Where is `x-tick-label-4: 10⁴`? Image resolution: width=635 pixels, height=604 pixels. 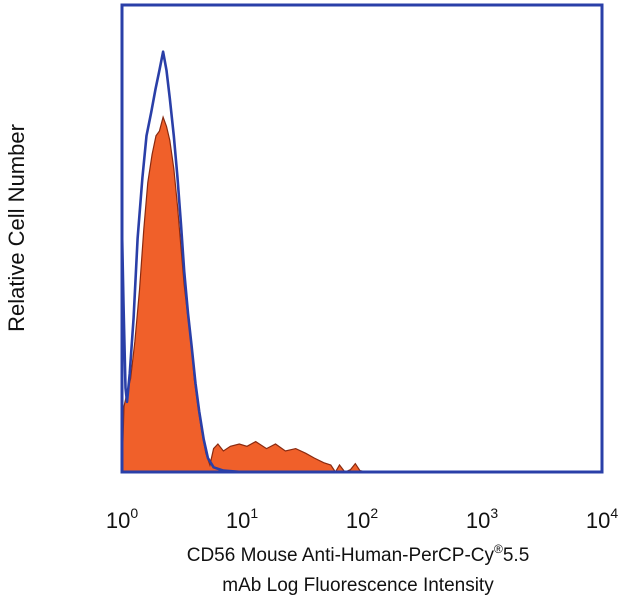 x-tick-label-4: 10⁴ is located at coordinates (602, 519).